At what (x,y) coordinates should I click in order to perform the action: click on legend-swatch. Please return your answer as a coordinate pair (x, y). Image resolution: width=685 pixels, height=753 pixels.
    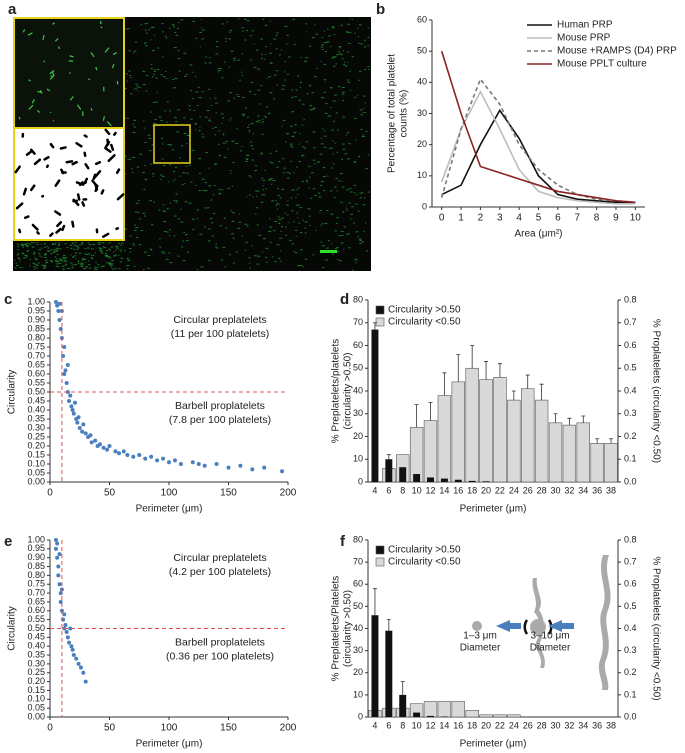
    Looking at the image, I should click on (380, 310).